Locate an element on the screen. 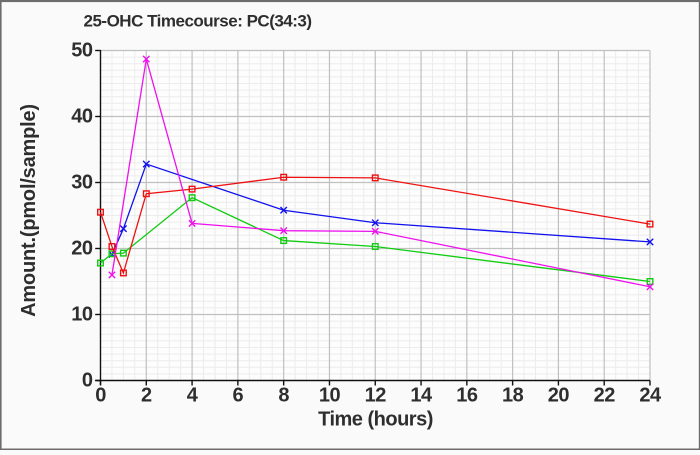 The width and height of the screenshot is (700, 455). svg-text: 14 is located at coordinates (421, 396).